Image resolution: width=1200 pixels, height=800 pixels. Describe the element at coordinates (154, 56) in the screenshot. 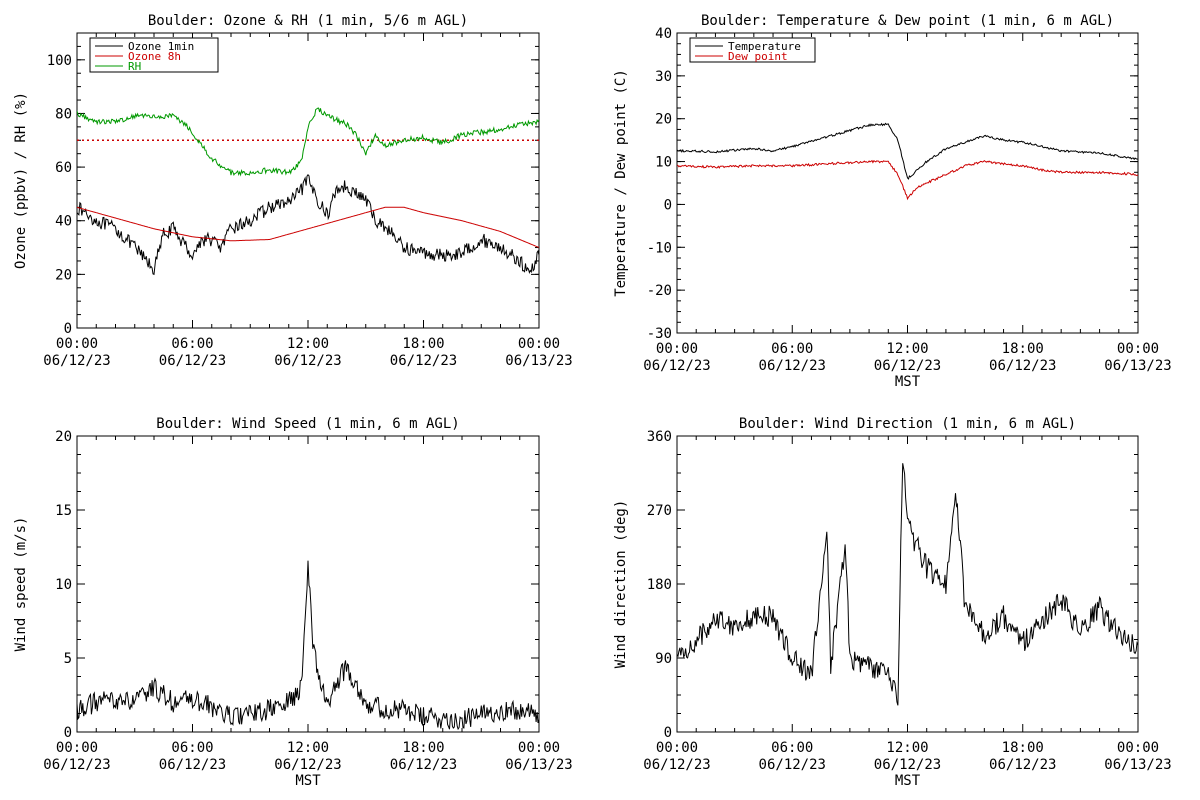

I see `legend-label: Ozone 8h` at that location.